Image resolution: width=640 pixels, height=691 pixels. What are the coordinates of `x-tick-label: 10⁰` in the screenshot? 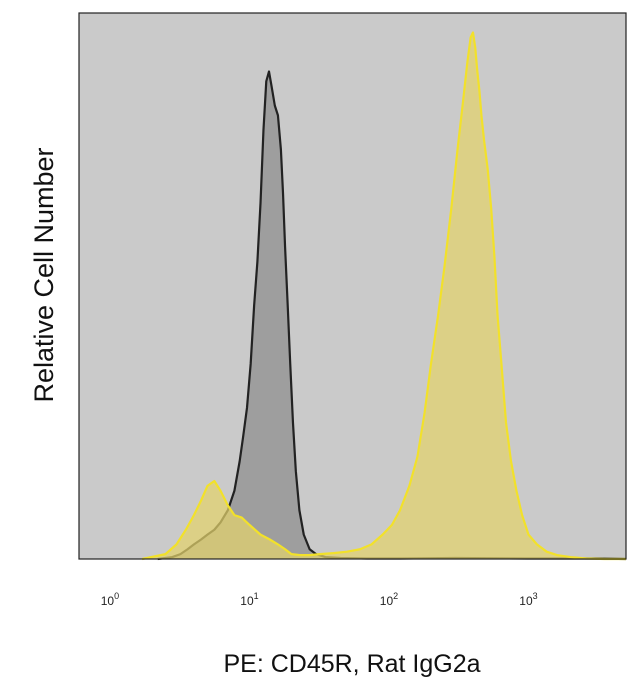 It's located at (110, 599).